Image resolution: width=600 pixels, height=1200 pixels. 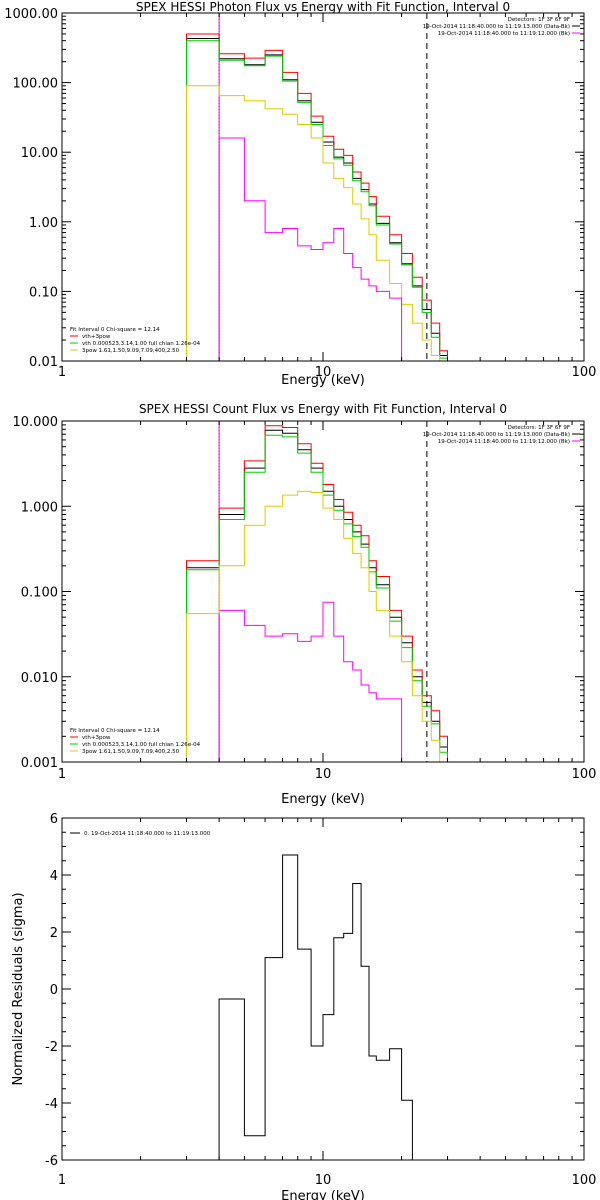 I want to click on y-tick-label: 10.00, so click(x=39, y=153).